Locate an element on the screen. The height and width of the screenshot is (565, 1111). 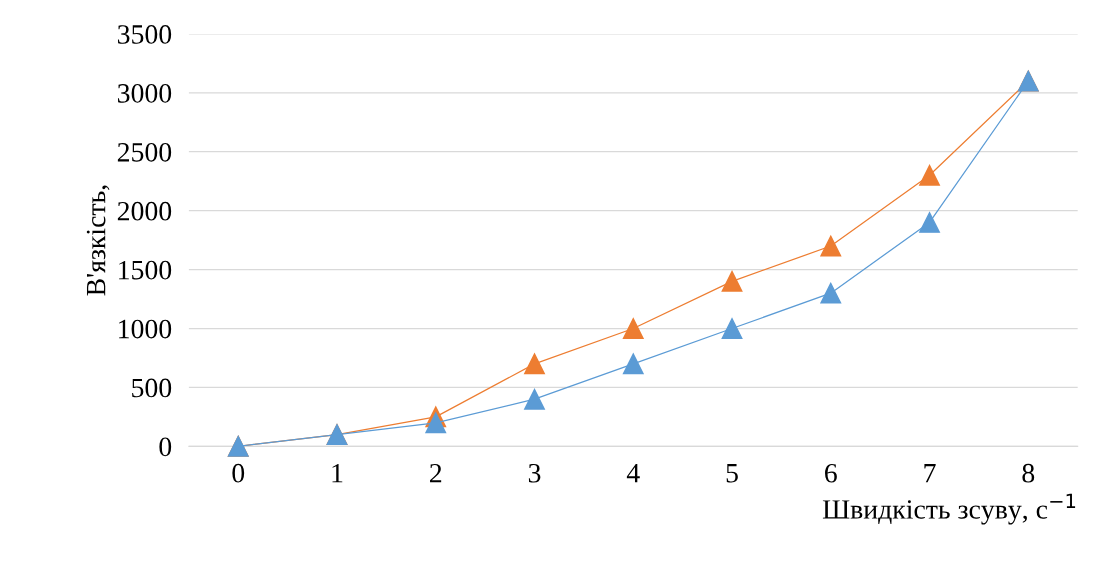
y-tick-label: 2500 is located at coordinates (144, 152).